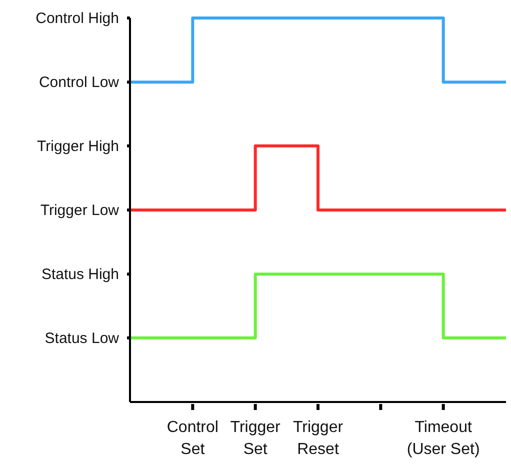 This screenshot has width=511, height=467. What do you see at coordinates (78, 146) in the screenshot?
I see `text: Trigger High` at bounding box center [78, 146].